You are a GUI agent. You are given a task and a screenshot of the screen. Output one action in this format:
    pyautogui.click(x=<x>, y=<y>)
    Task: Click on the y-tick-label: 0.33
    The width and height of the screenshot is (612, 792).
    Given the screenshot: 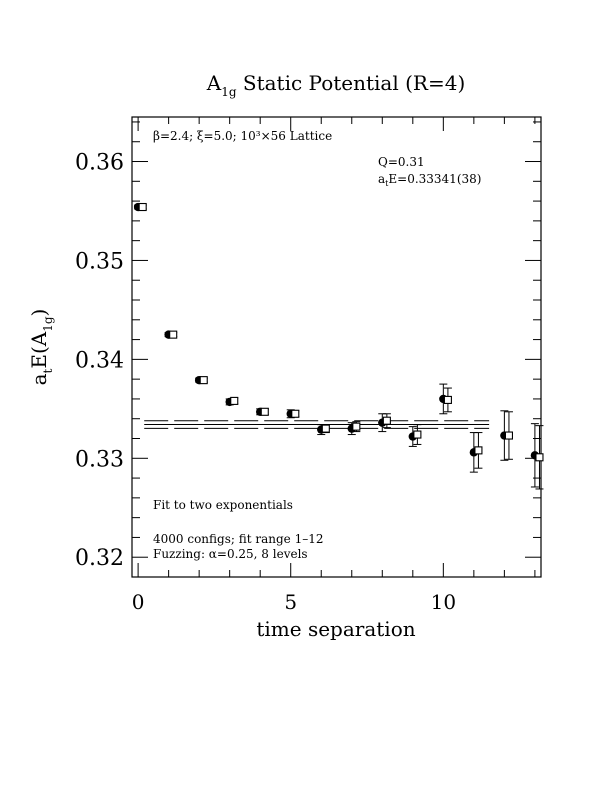 What is the action you would take?
    pyautogui.click(x=99, y=459)
    